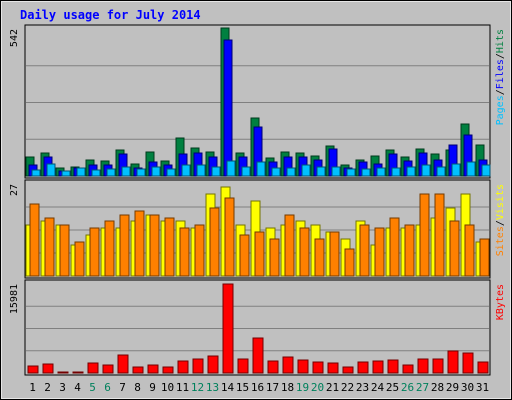 This screenshot has width=512, height=400. I want to click on day-label: 5, so click(92, 387).